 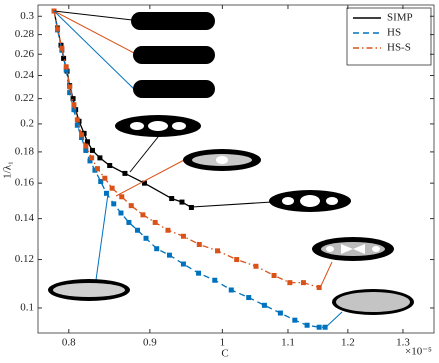 What do you see at coordinates (25, 183) in the screenshot?
I see `y-tick-label: 0.16` at bounding box center [25, 183].